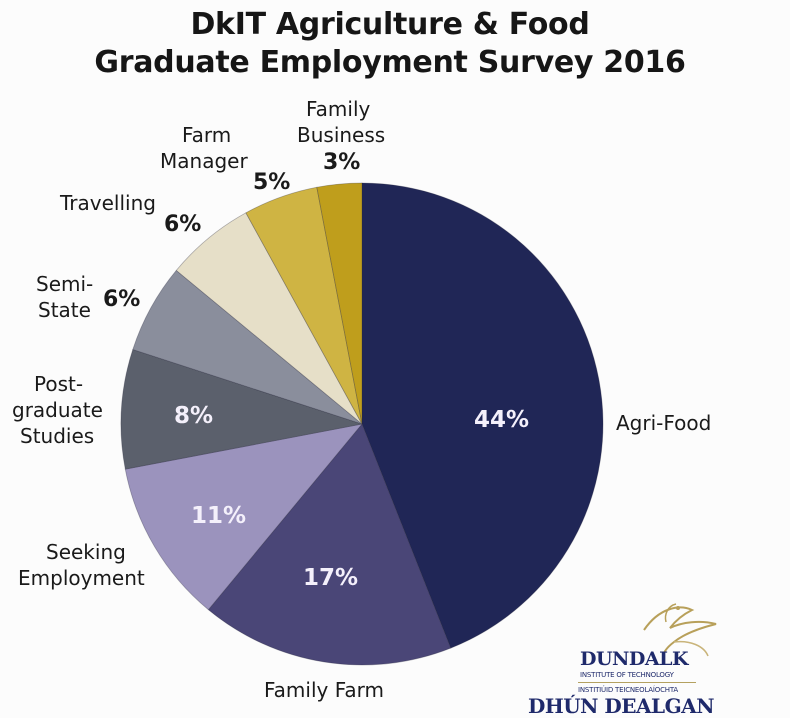  Describe the element at coordinates (664, 423) in the screenshot. I see `label-agri-food: Agri-Food` at that location.